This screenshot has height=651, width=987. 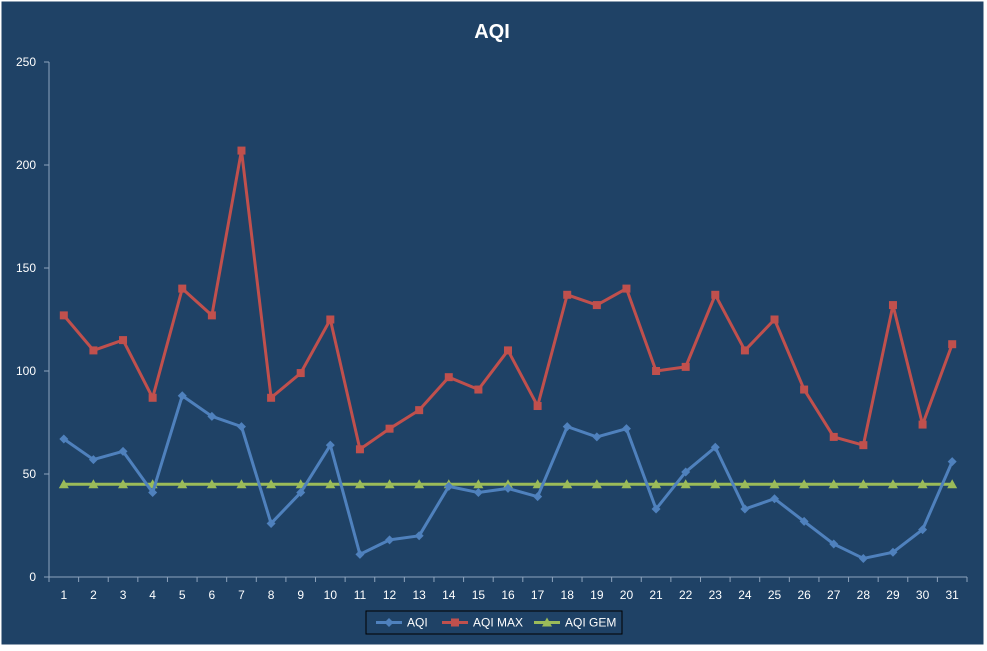 What do you see at coordinates (212, 595) in the screenshot?
I see `x-tick-label: 6` at bounding box center [212, 595].